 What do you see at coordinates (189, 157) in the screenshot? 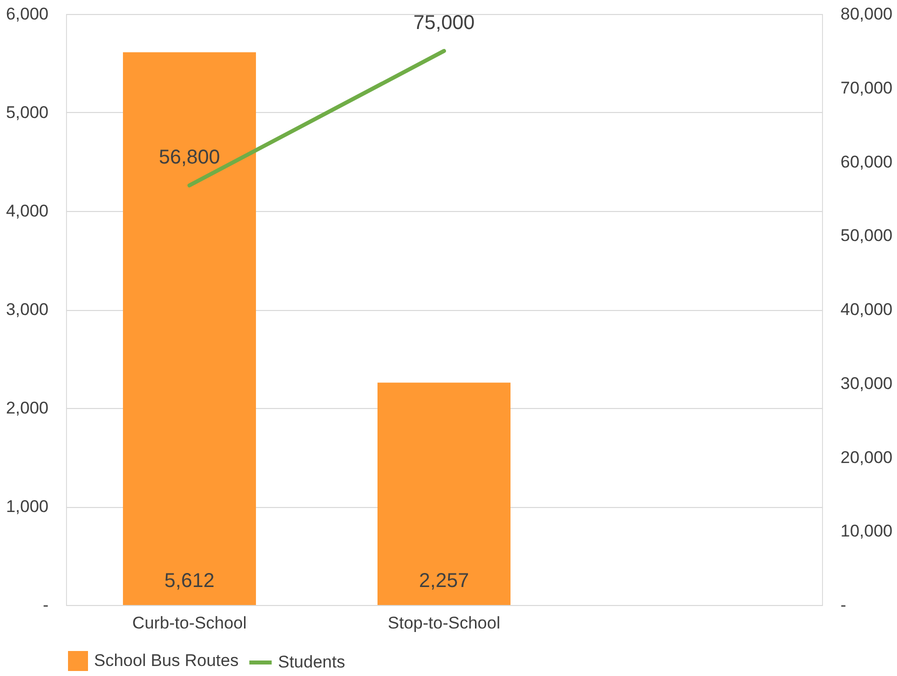
I see `data-label: 56,800` at bounding box center [189, 157].